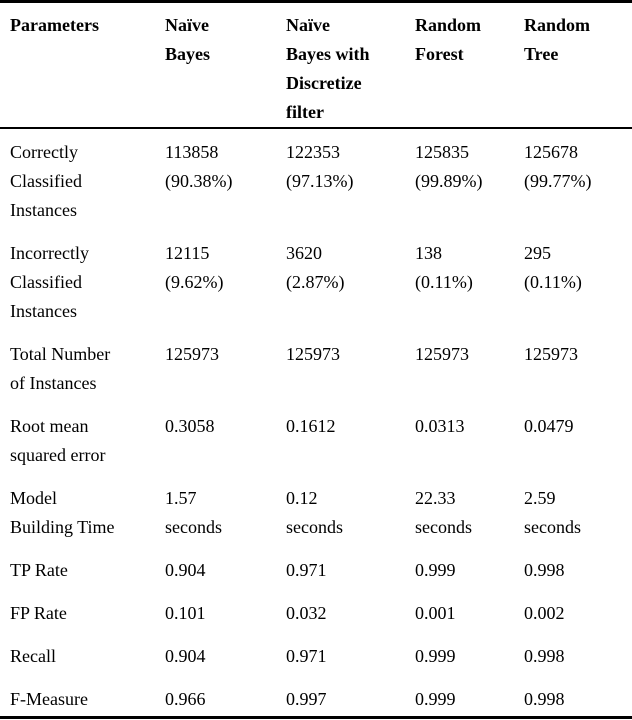  Describe the element at coordinates (558, 166) in the screenshot. I see `cell-value: 125678 (99.77%)` at that location.